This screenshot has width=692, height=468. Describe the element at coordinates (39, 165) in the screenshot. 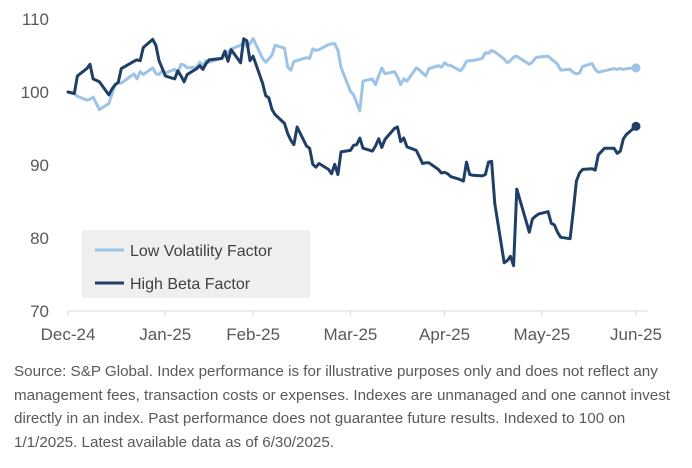

I see `y-tick-label: 90` at that location.